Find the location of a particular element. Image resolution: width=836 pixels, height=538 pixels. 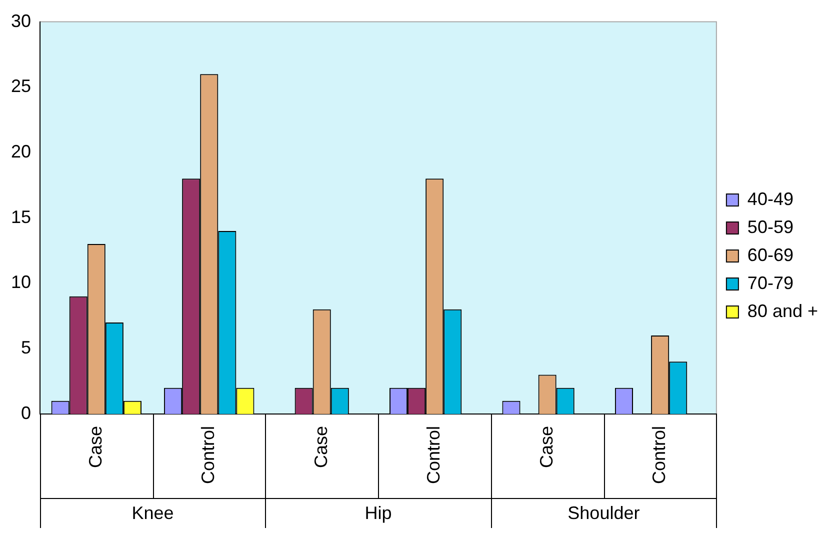

y-tick-label: 30 is located at coordinates (21, 20).